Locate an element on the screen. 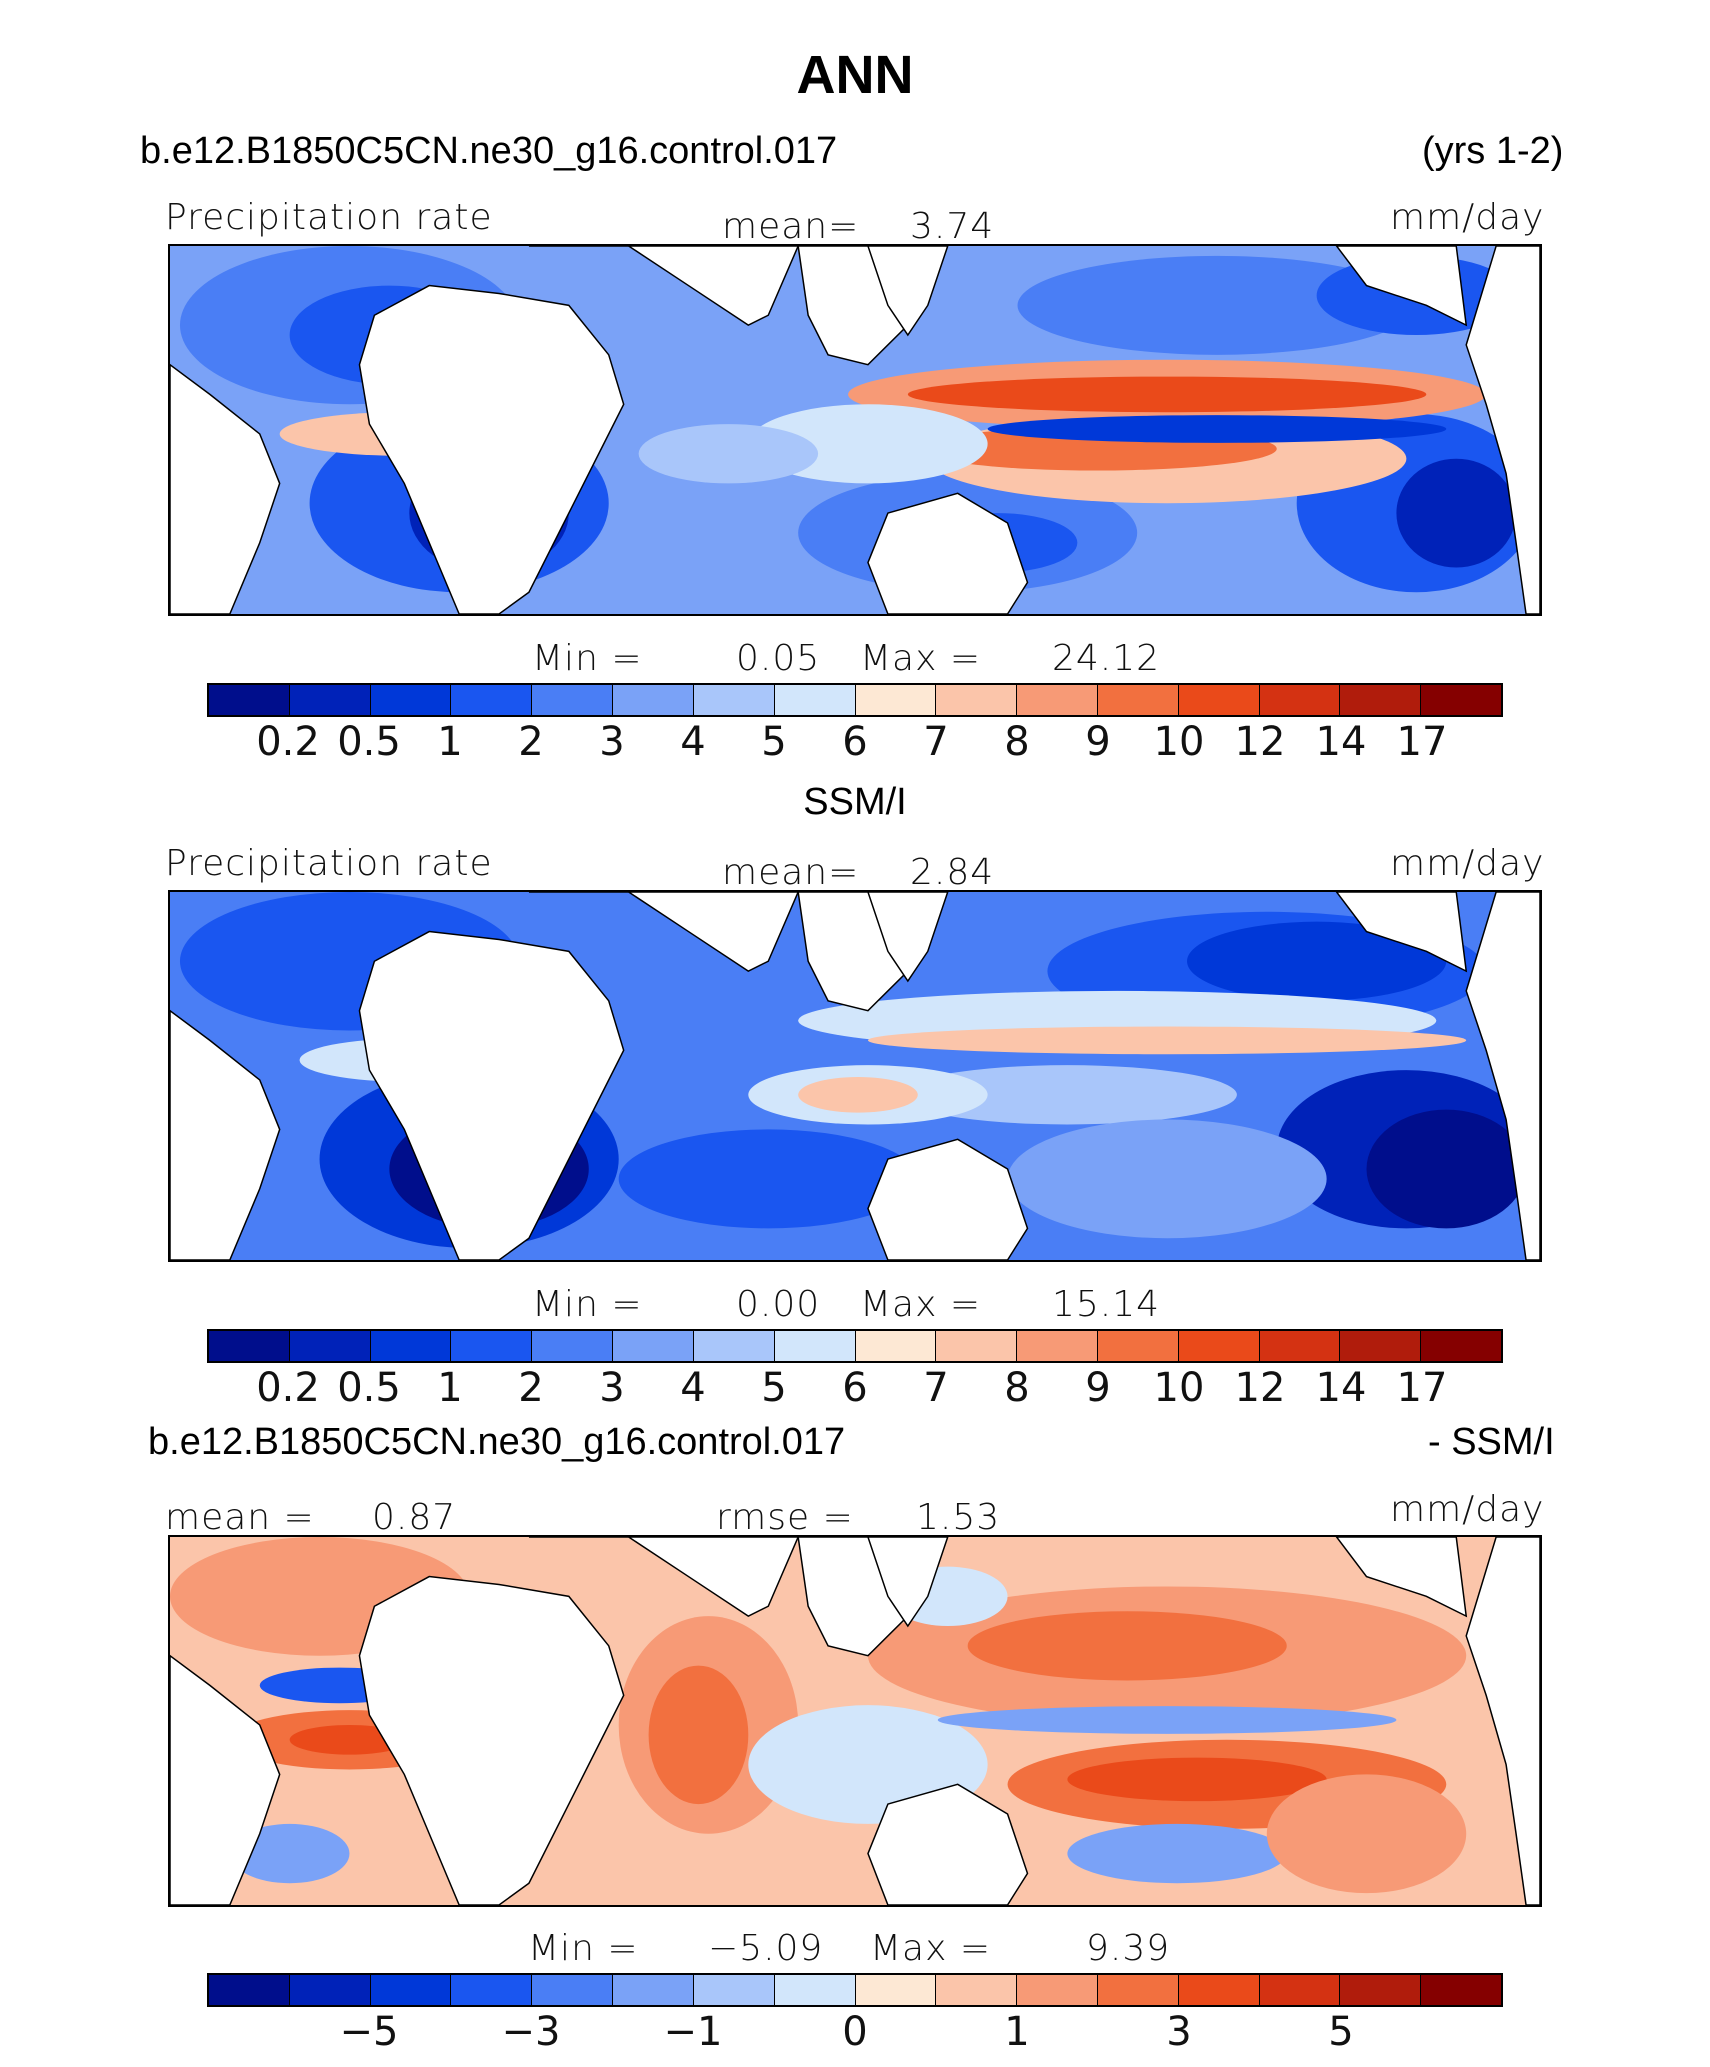  panel1-units-label: mm/day is located at coordinates (1467, 217).